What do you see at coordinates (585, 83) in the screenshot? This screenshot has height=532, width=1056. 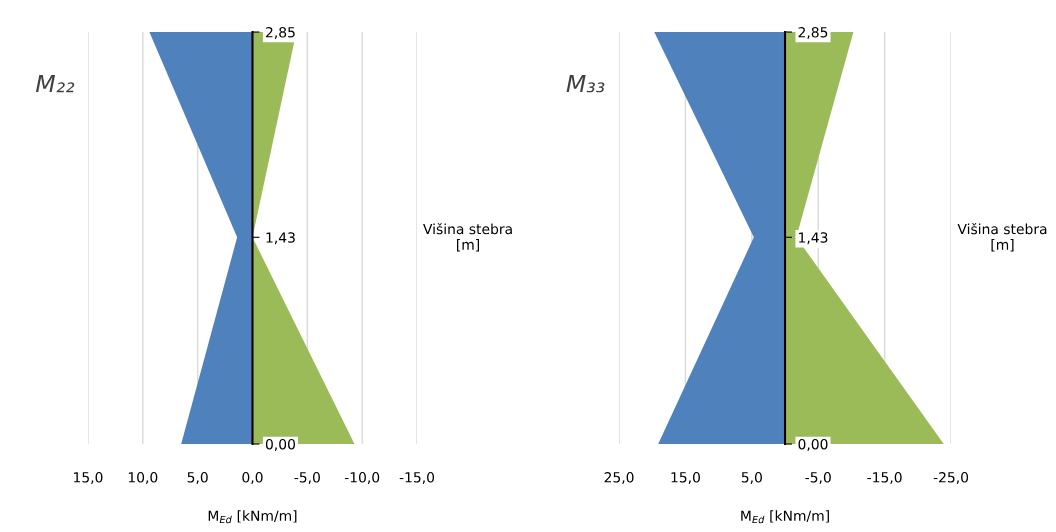 I see `text: M₃₃` at bounding box center [585, 83].